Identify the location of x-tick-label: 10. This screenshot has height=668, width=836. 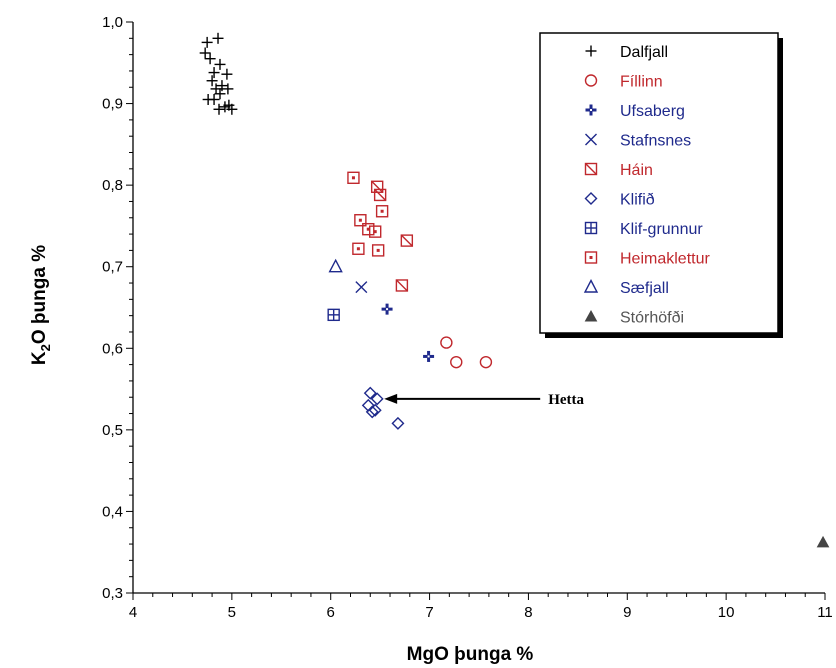
(726, 612).